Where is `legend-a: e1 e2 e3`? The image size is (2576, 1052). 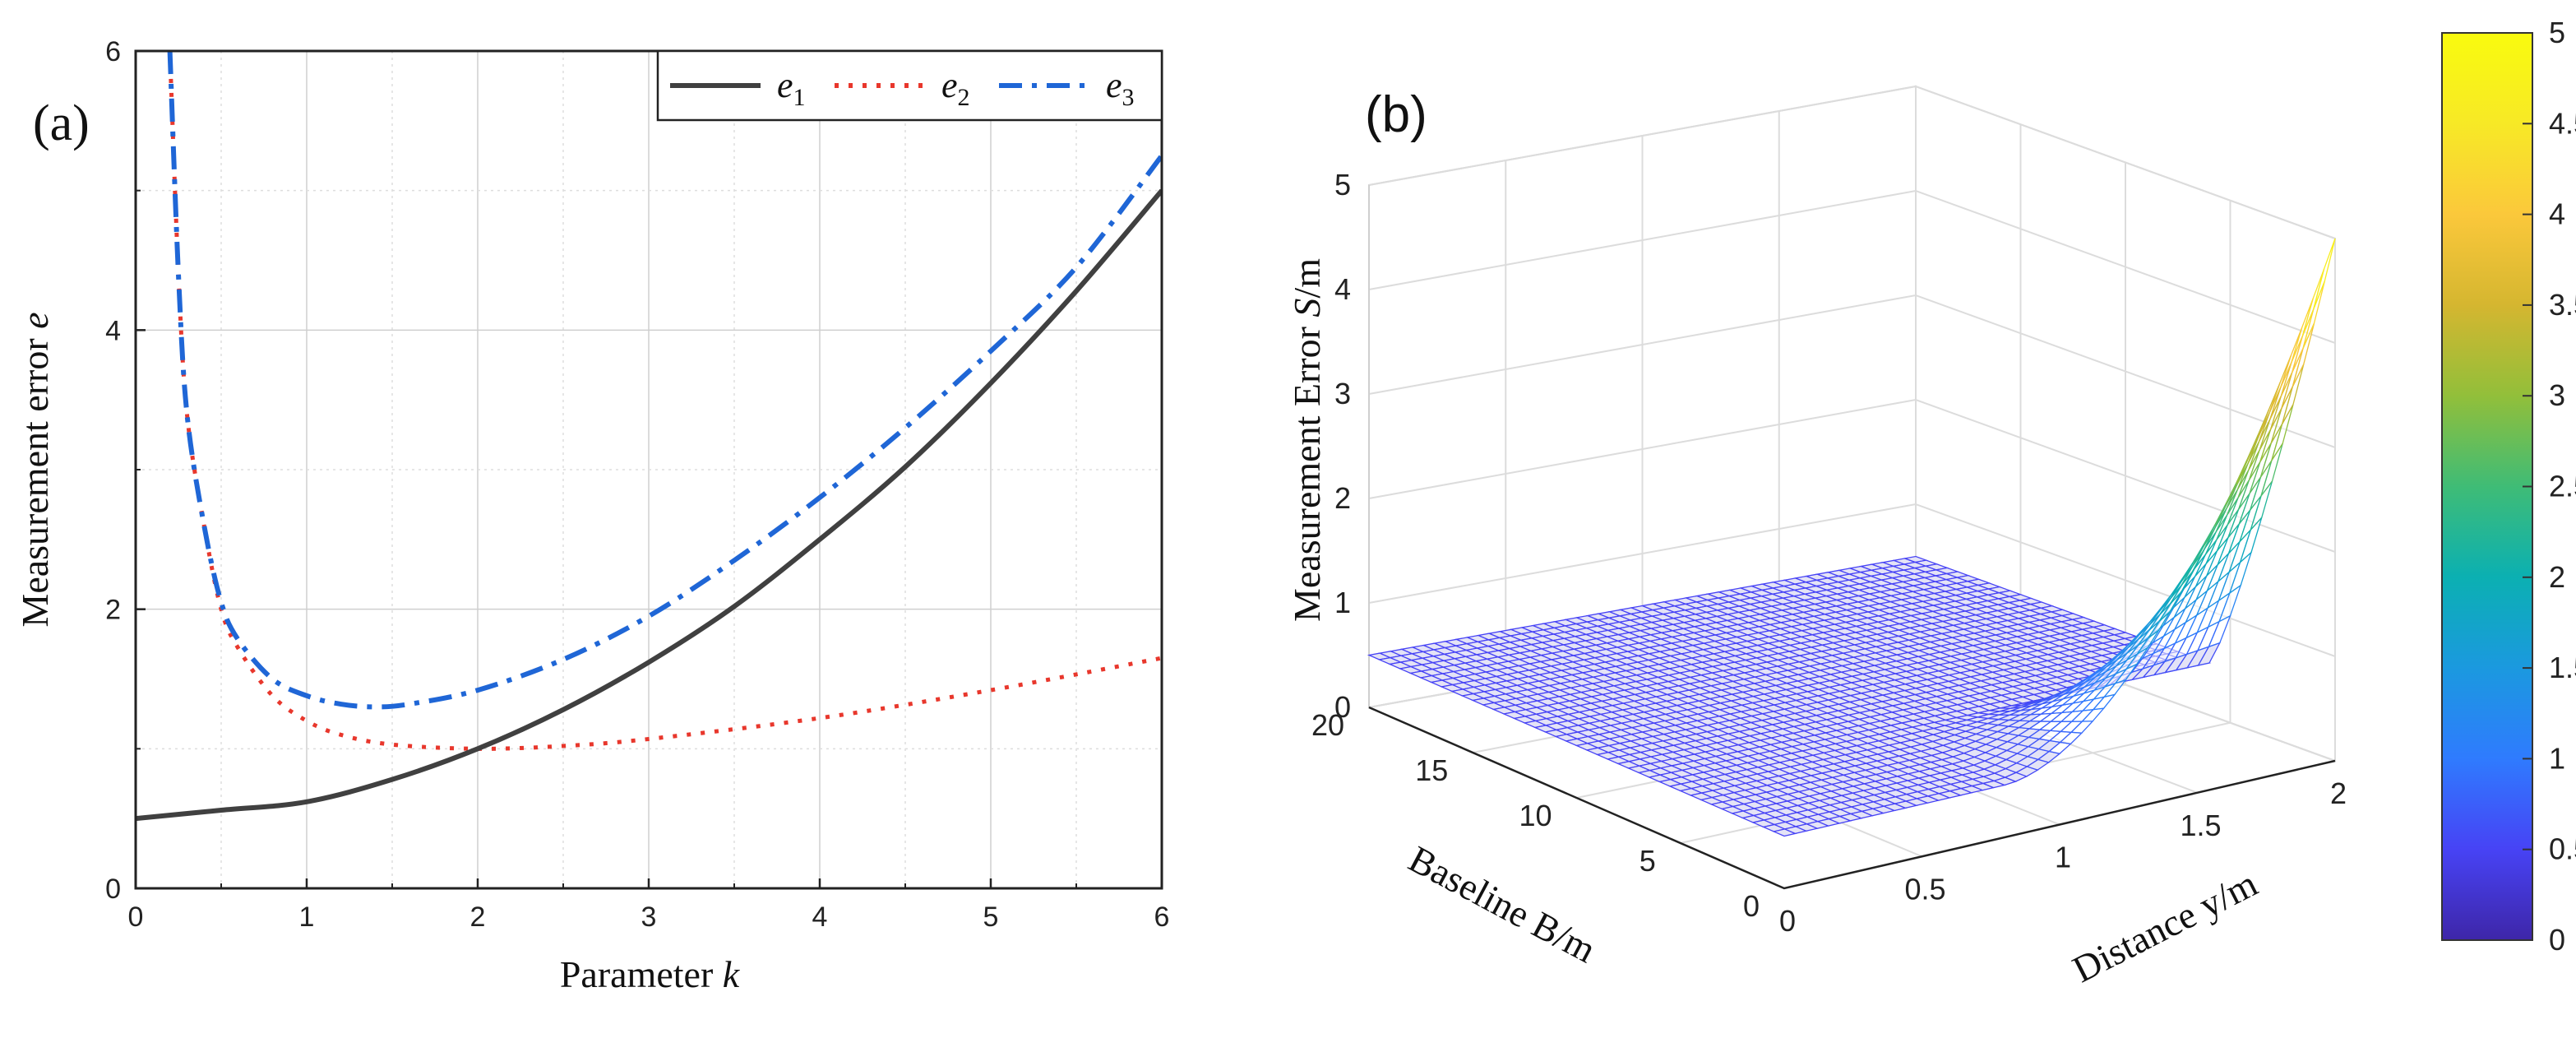 legend-a: e1 e2 e3 is located at coordinates (909, 85).